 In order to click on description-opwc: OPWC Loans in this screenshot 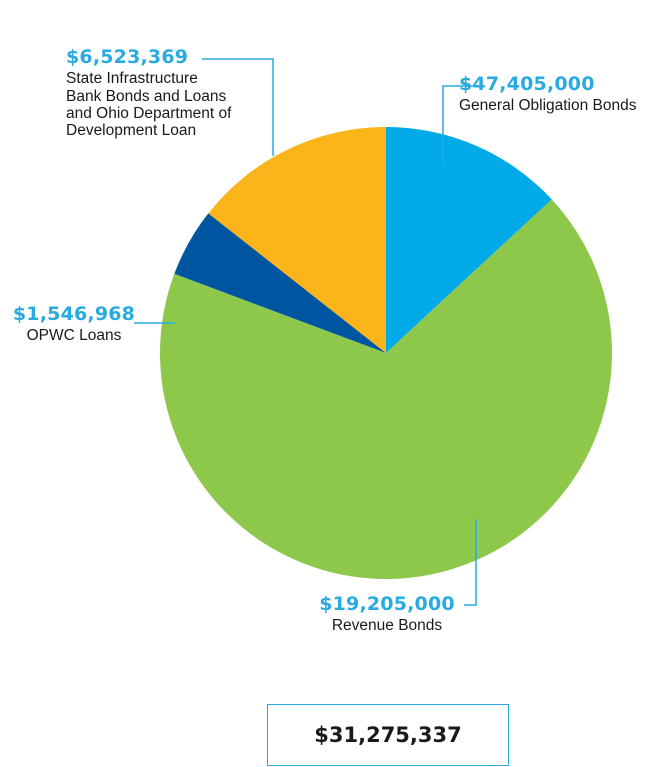, I will do `click(74, 336)`.